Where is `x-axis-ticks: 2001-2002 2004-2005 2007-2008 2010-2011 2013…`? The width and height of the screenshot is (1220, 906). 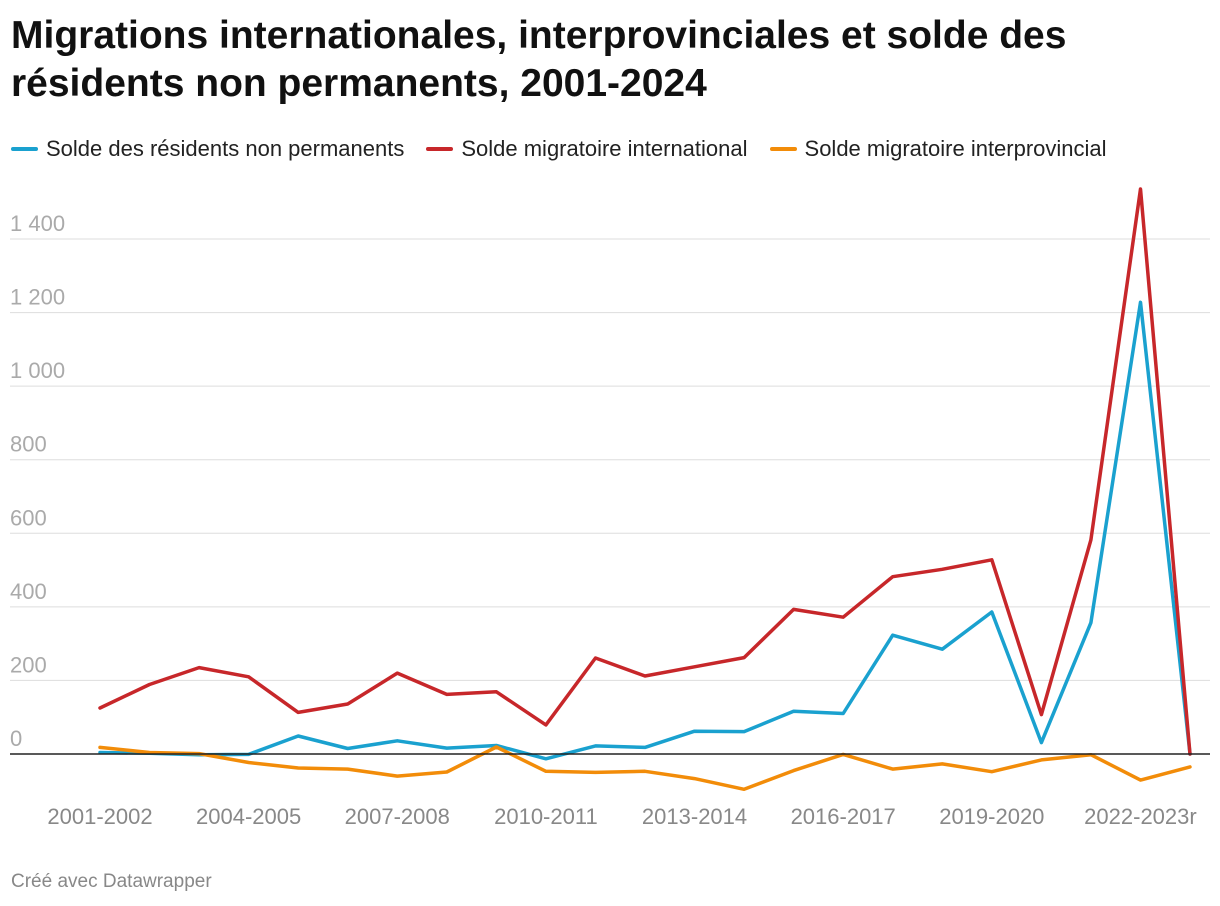 x-axis-ticks: 2001-2002 2004-2005 2007-2008 2010-2011 2013… is located at coordinates (621, 816).